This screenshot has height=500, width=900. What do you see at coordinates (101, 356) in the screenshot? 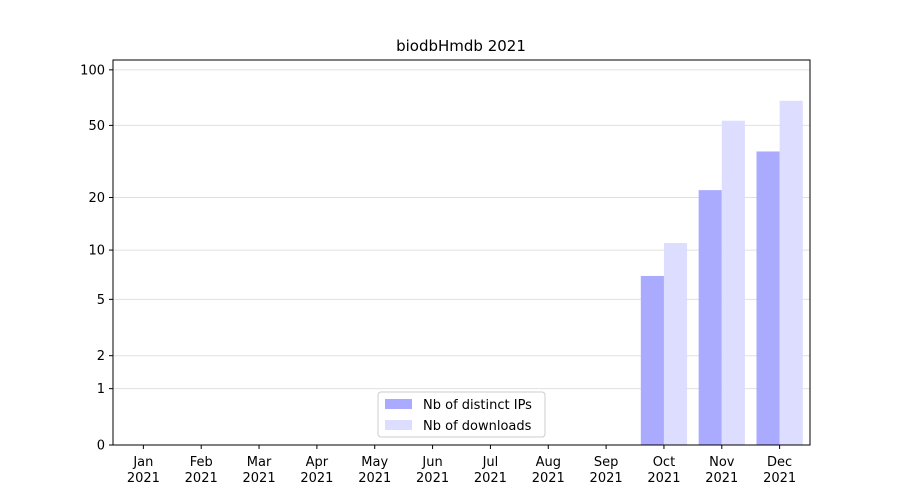
I see `y-tick-label: 2` at bounding box center [101, 356].